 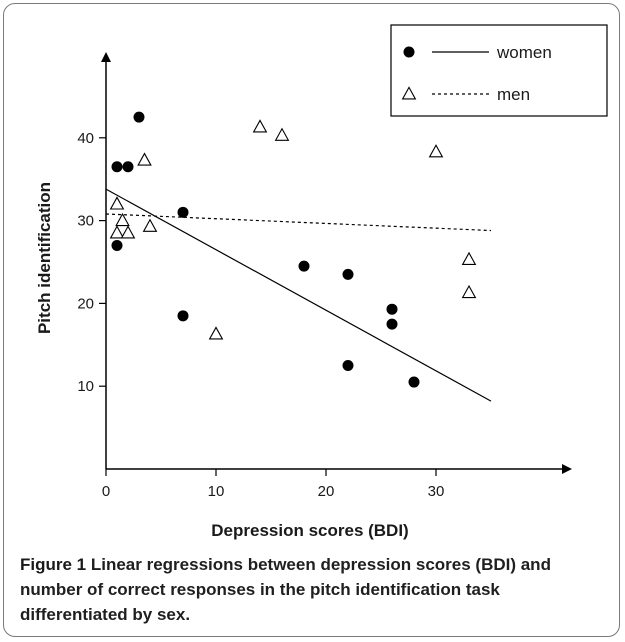 What do you see at coordinates (106, 57) in the screenshot?
I see `y-axis-arrow` at bounding box center [106, 57].